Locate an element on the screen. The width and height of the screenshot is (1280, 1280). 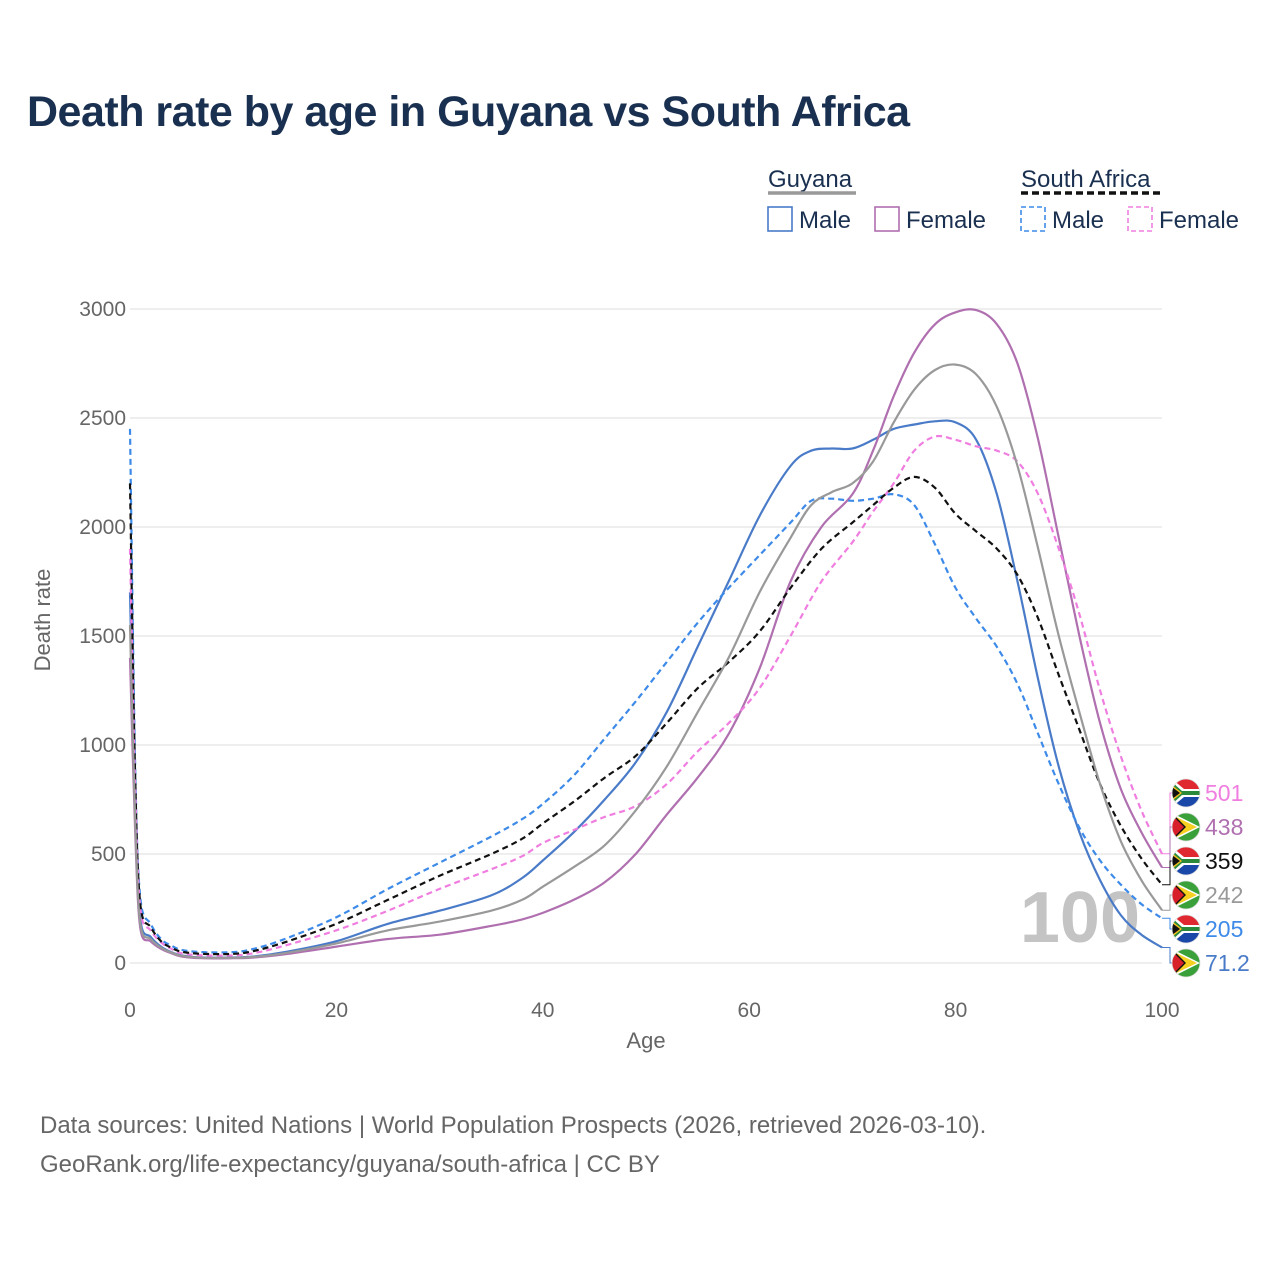
y-tick-label: 1000 is located at coordinates (102, 745).